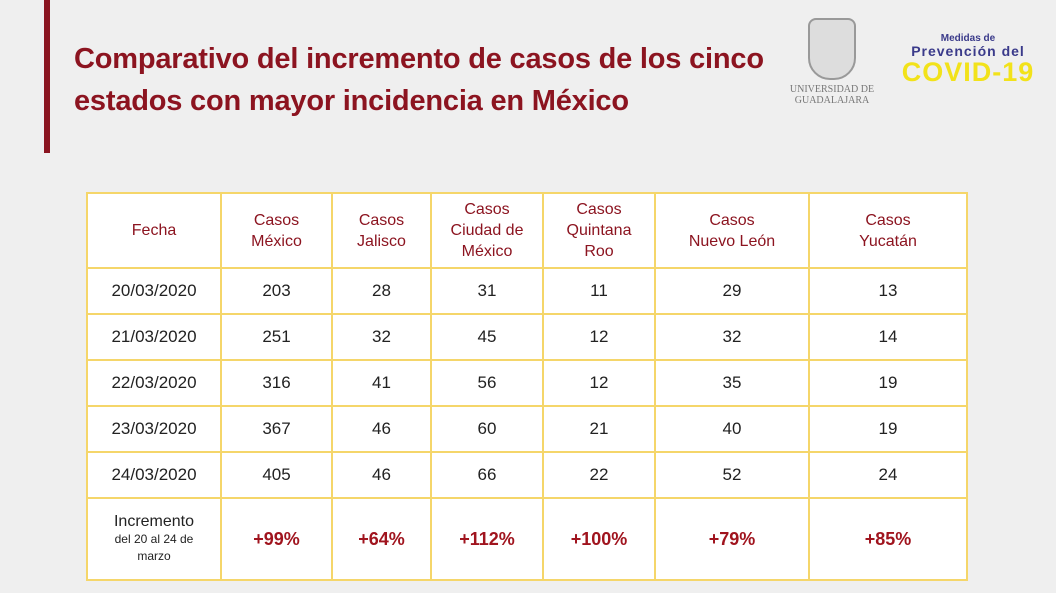 This screenshot has height=593, width=1056. I want to click on increment-jalisco: +64%, so click(381, 539).